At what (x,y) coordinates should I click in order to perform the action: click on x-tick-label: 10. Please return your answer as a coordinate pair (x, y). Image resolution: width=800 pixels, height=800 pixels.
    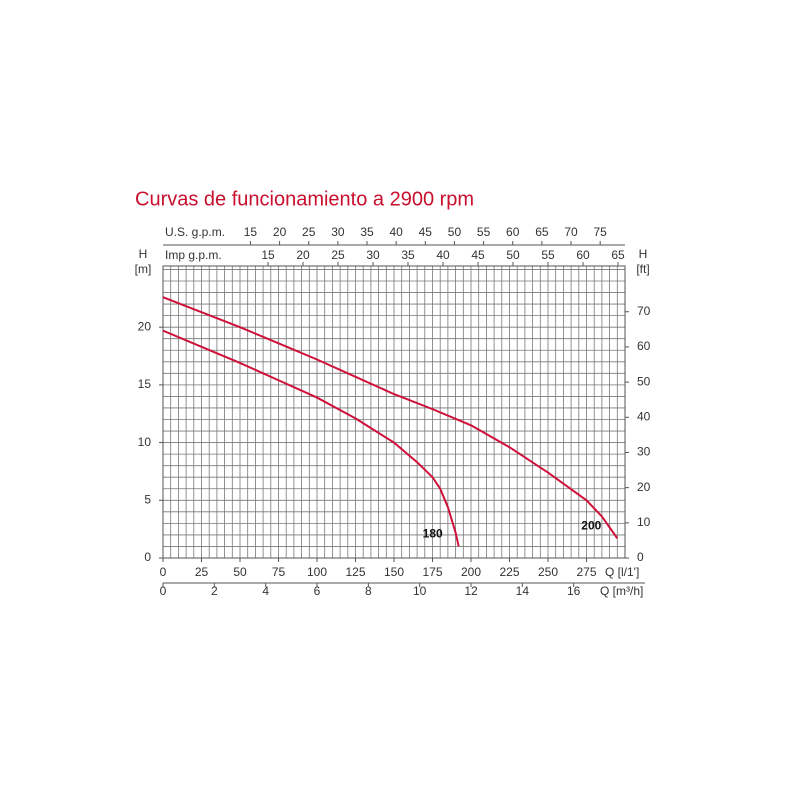
    Looking at the image, I should click on (420, 591).